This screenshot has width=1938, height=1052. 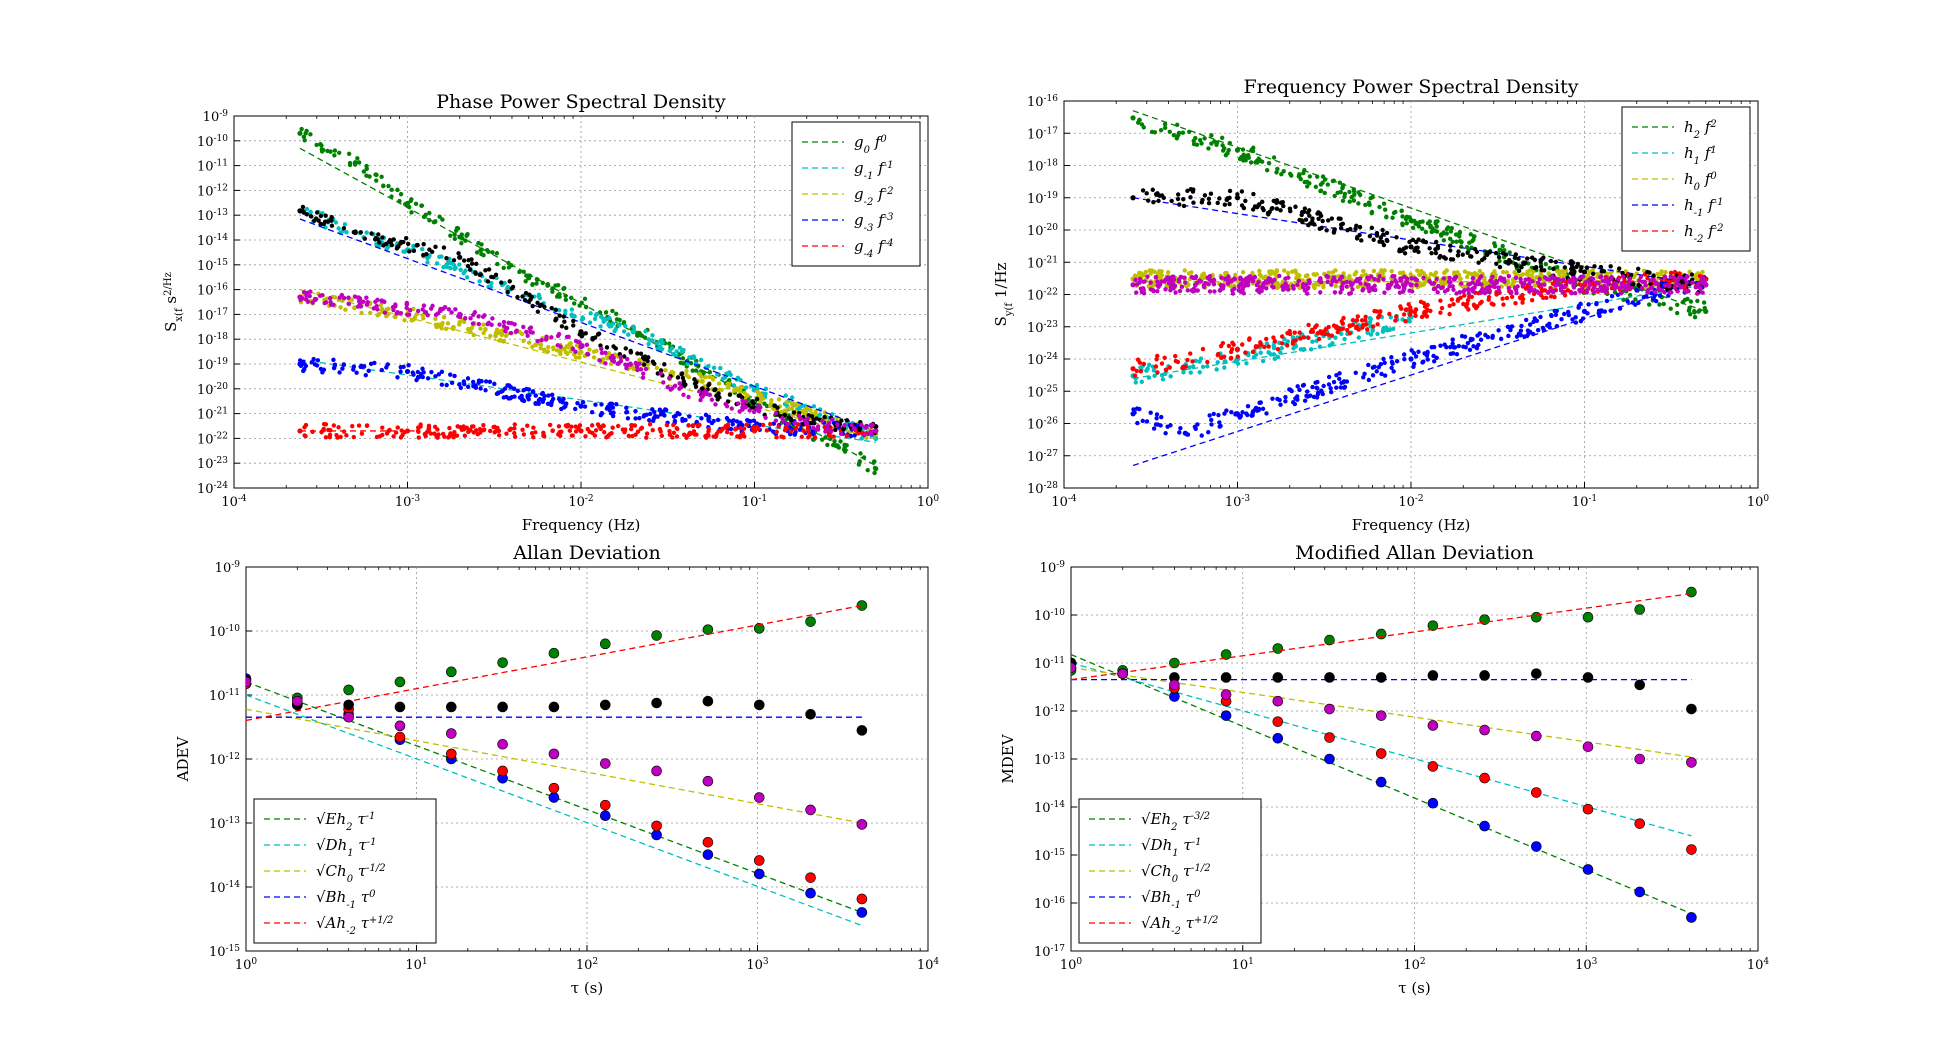 I want to click on legend-item: h1 f1, so click(x=1674, y=155).